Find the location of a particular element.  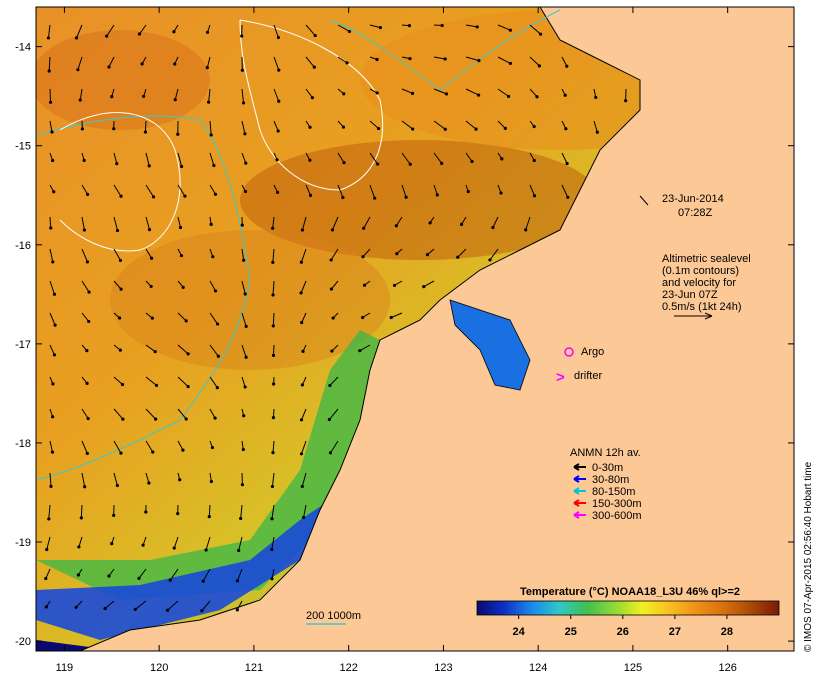

colorbar-tick-label: 25 is located at coordinates (571, 632).